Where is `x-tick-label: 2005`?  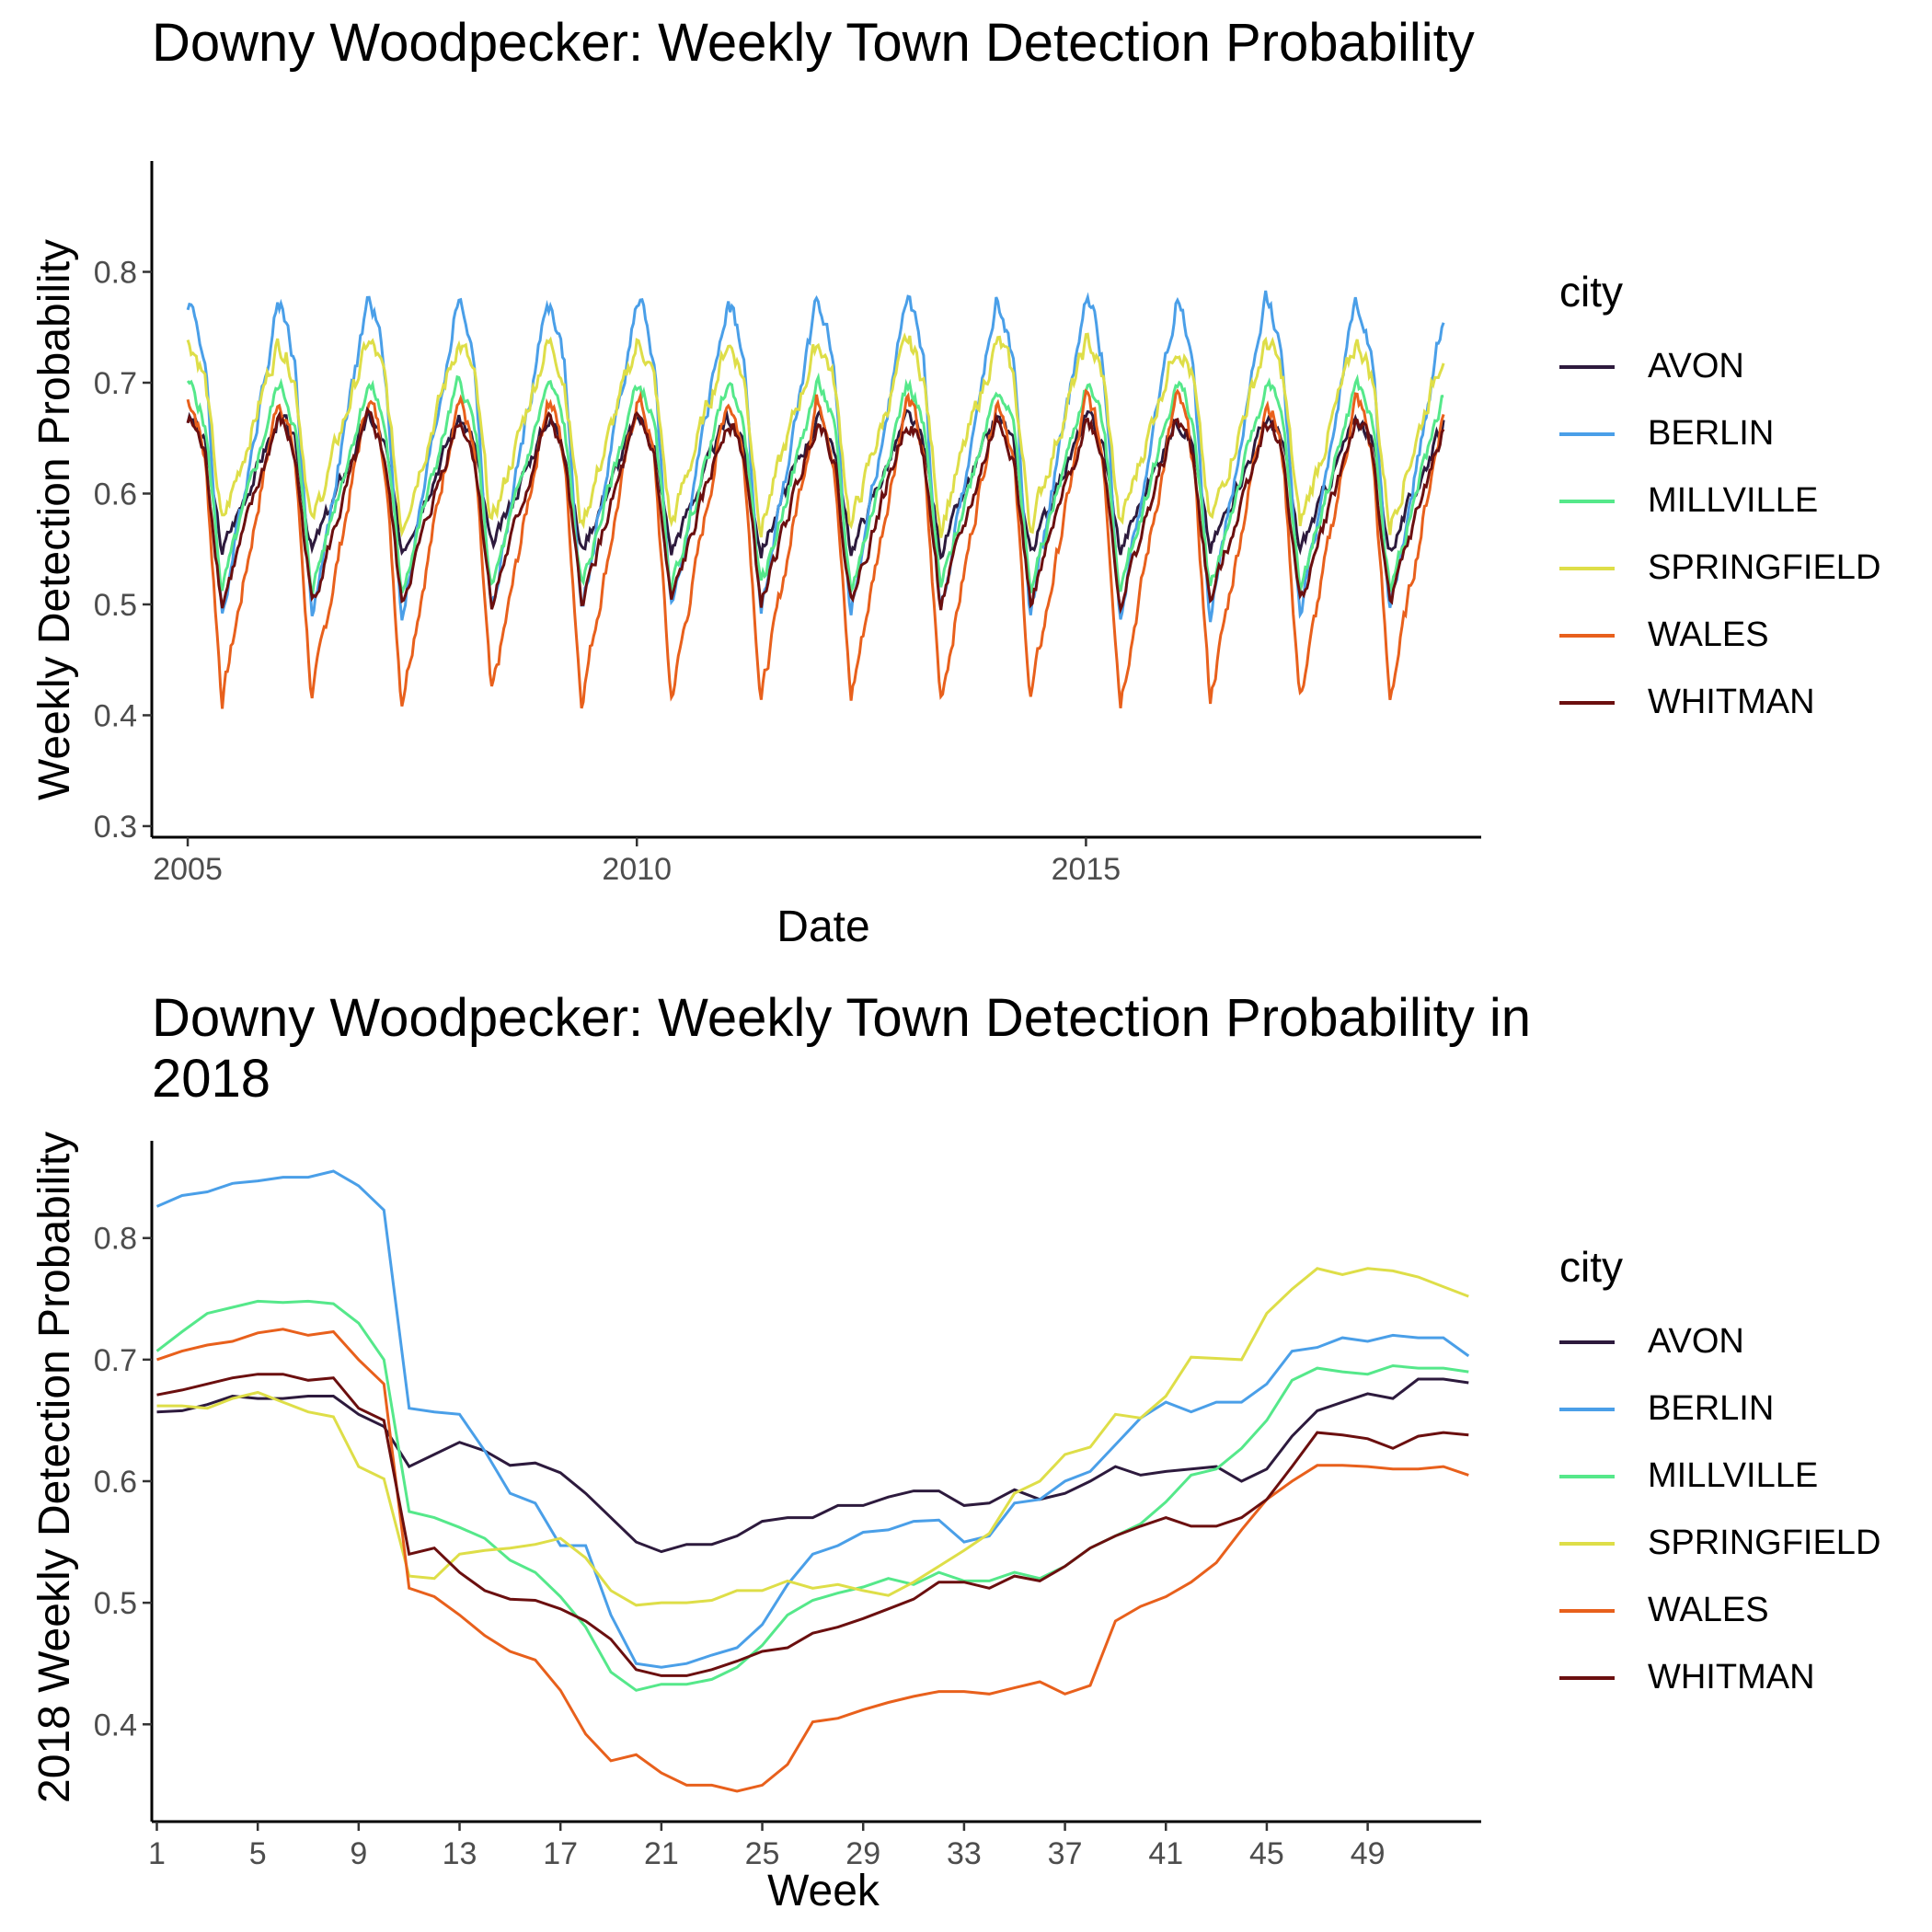
x-tick-label: 2005 is located at coordinates (188, 869).